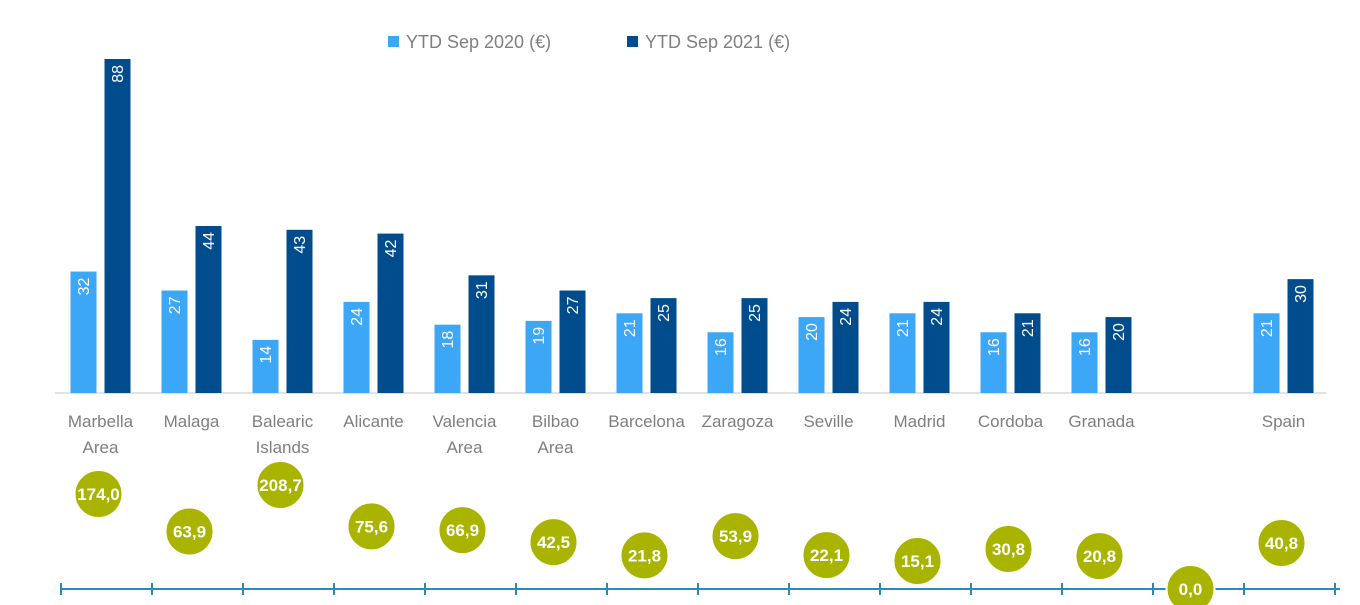 The width and height of the screenshot is (1360, 605). I want to click on bar-value-label-s0-11: 16, so click(1085, 347).